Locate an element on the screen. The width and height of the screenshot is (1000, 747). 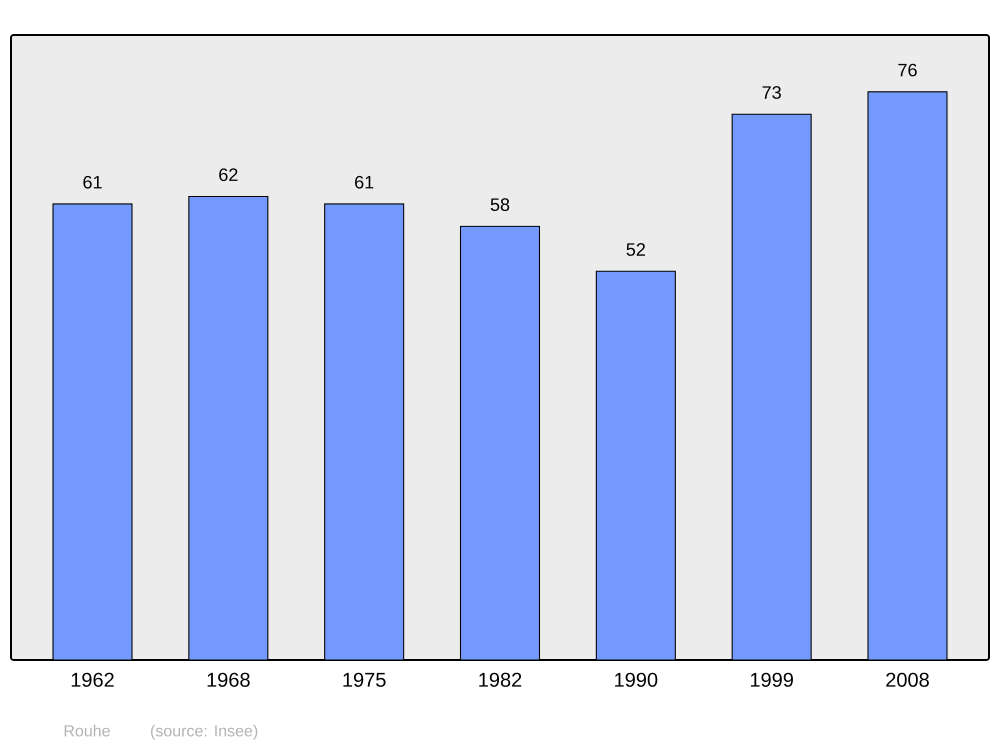
x-tick-label: 1990 is located at coordinates (636, 679).